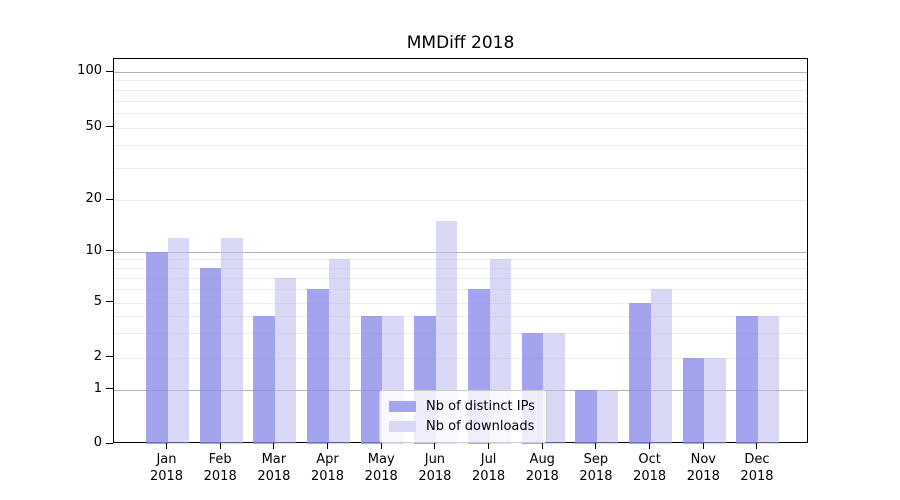  I want to click on bar-downloads-dec, so click(768, 379).